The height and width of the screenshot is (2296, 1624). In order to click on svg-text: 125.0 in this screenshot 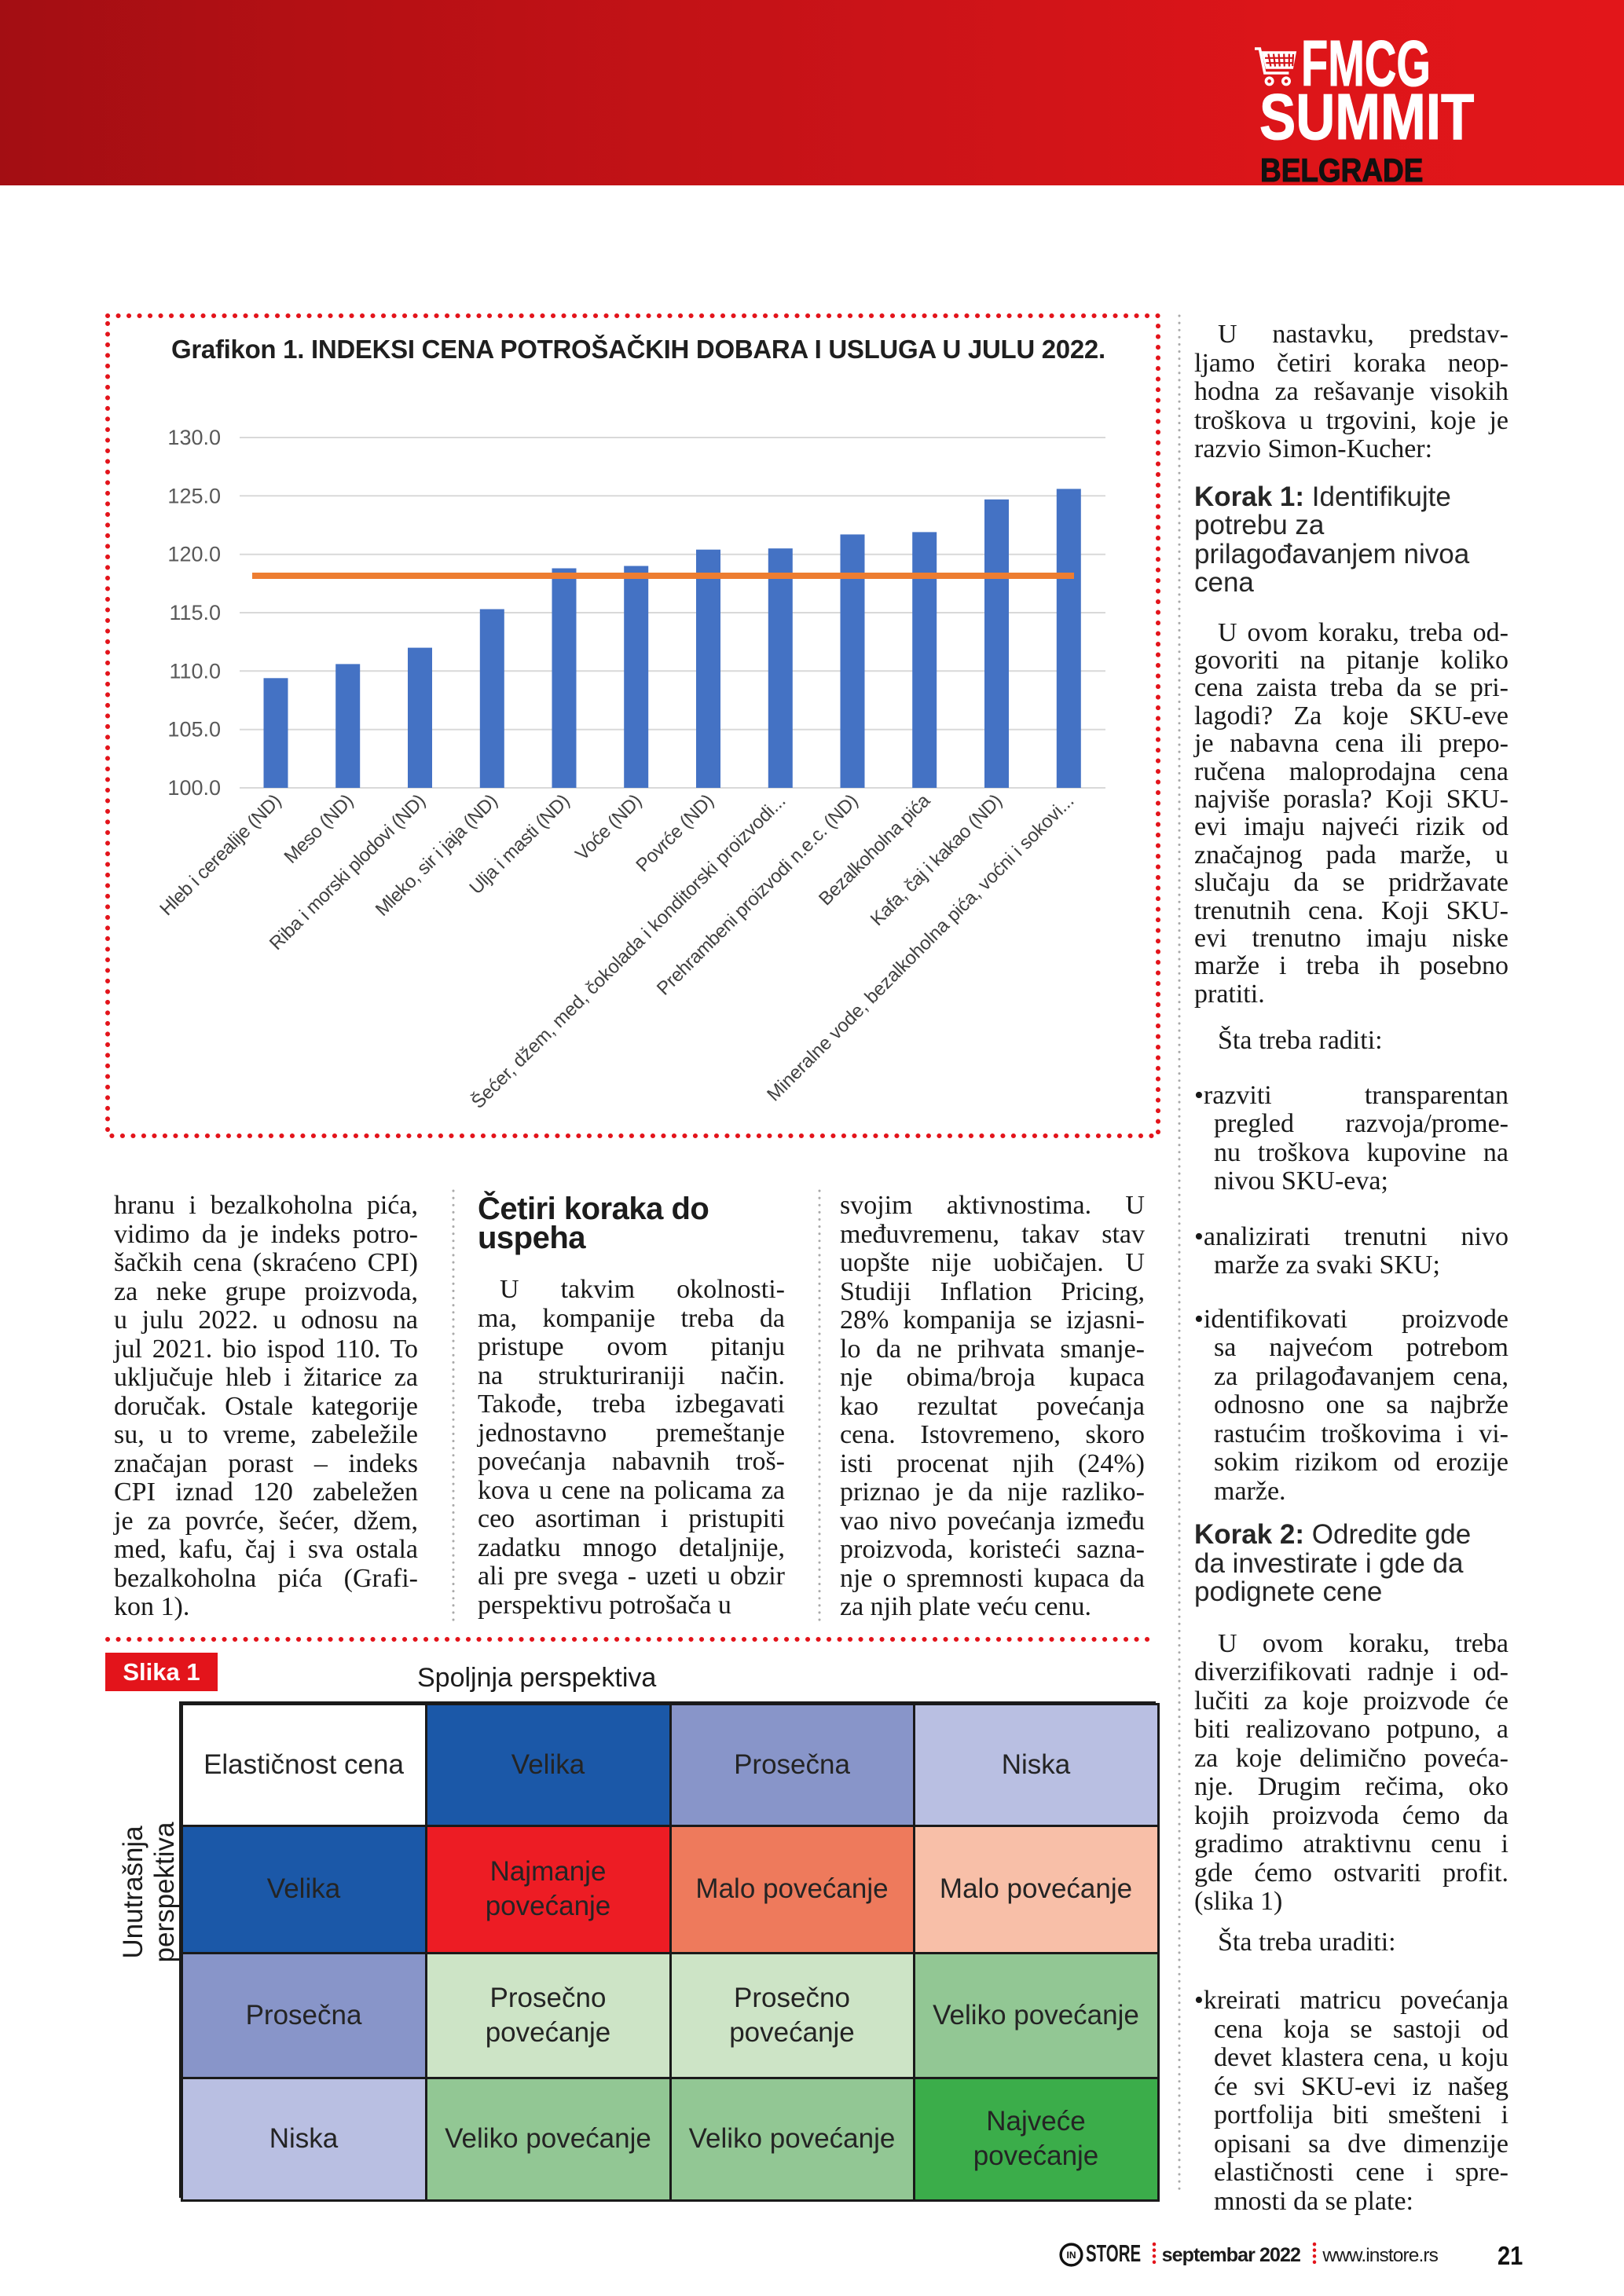, I will do `click(194, 495)`.